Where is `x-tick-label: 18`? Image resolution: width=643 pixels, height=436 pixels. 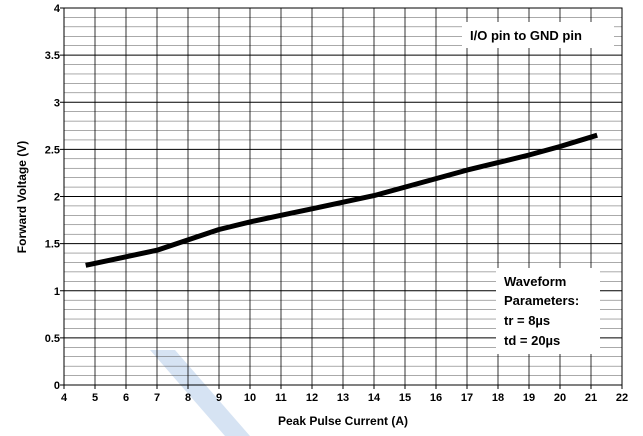
x-tick-label: 18 is located at coordinates (498, 398).